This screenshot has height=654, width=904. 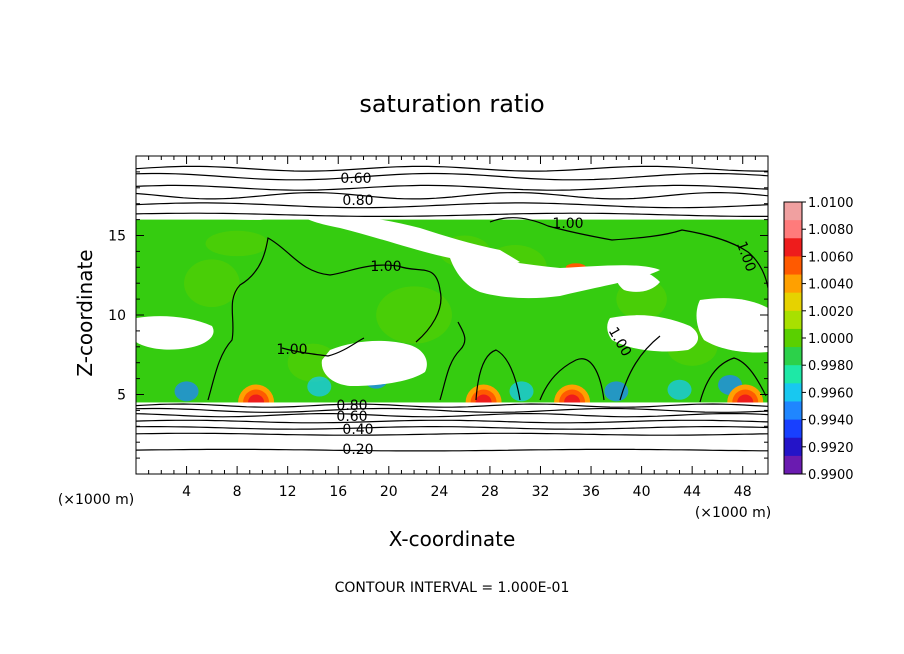 I want to click on y-tick-label: 5, so click(x=121, y=396).